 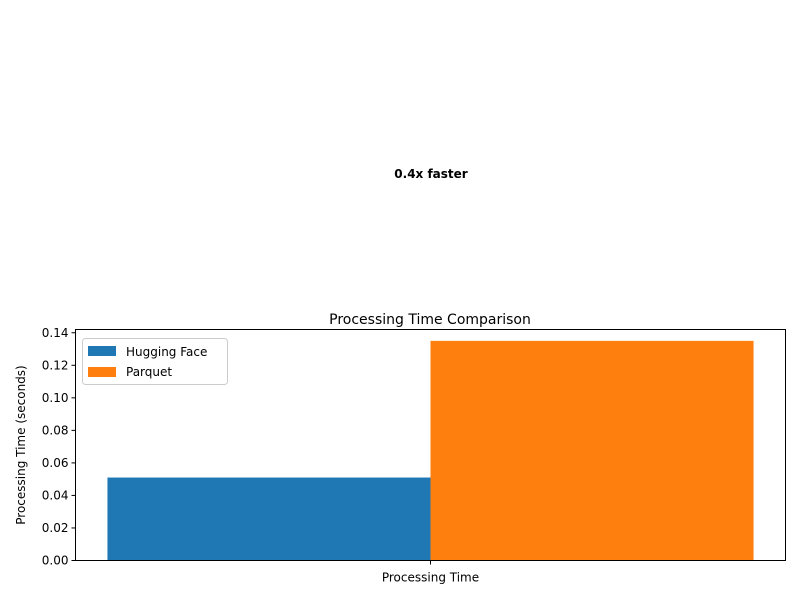 I want to click on x-tick-label: Processing Time, so click(x=430, y=578).